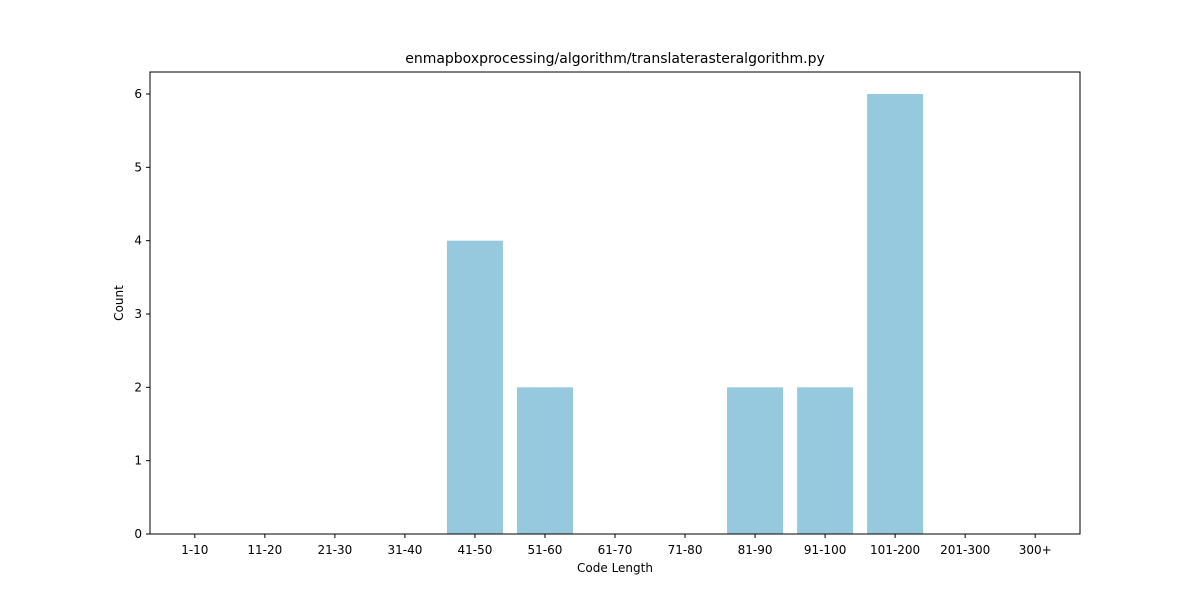 The image size is (1200, 600). I want to click on x-tick-label: 41-50, so click(475, 550).